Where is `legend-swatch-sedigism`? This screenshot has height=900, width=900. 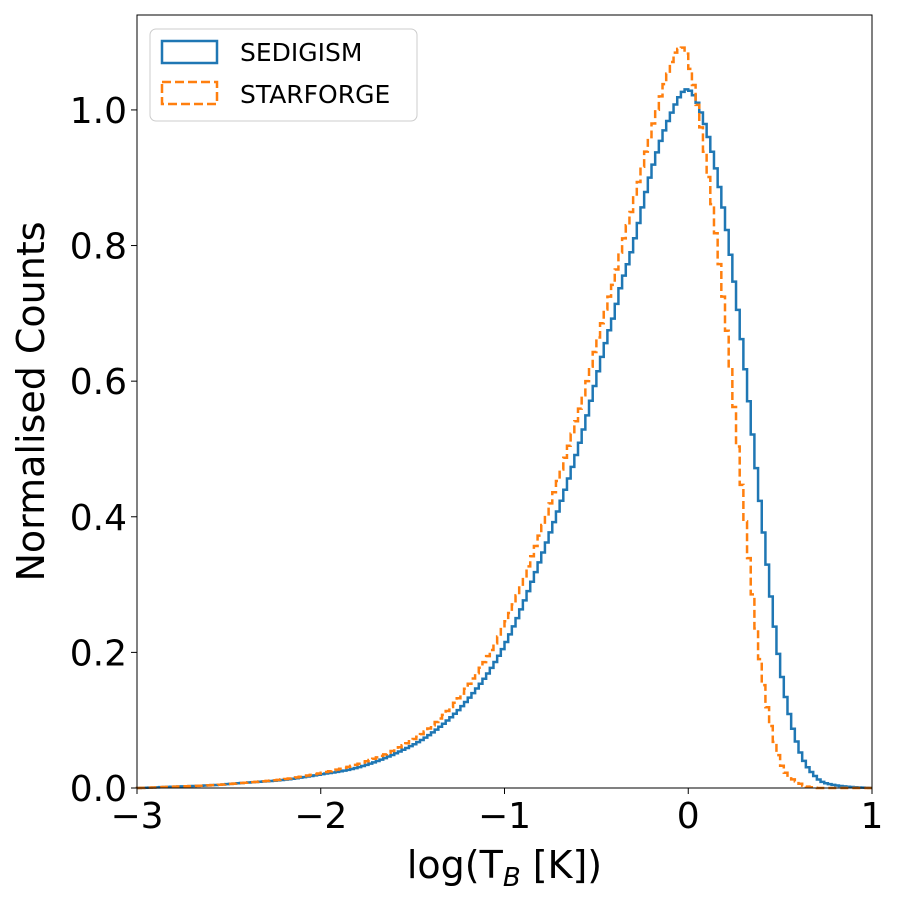 legend-swatch-sedigism is located at coordinates (189, 52).